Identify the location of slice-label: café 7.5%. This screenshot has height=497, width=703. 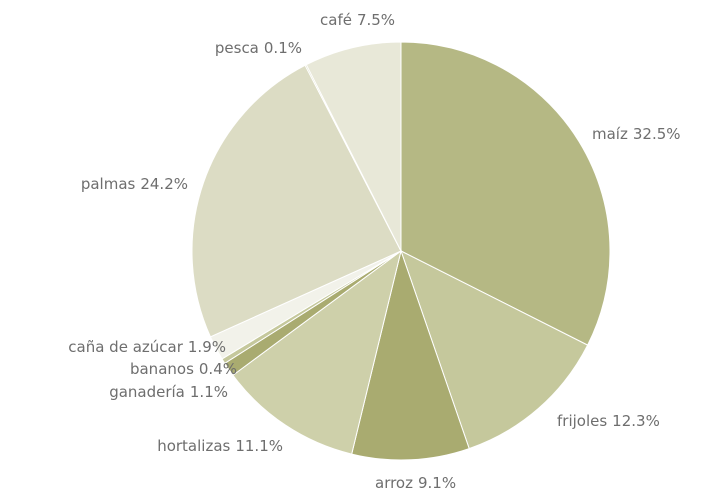
(357, 20).